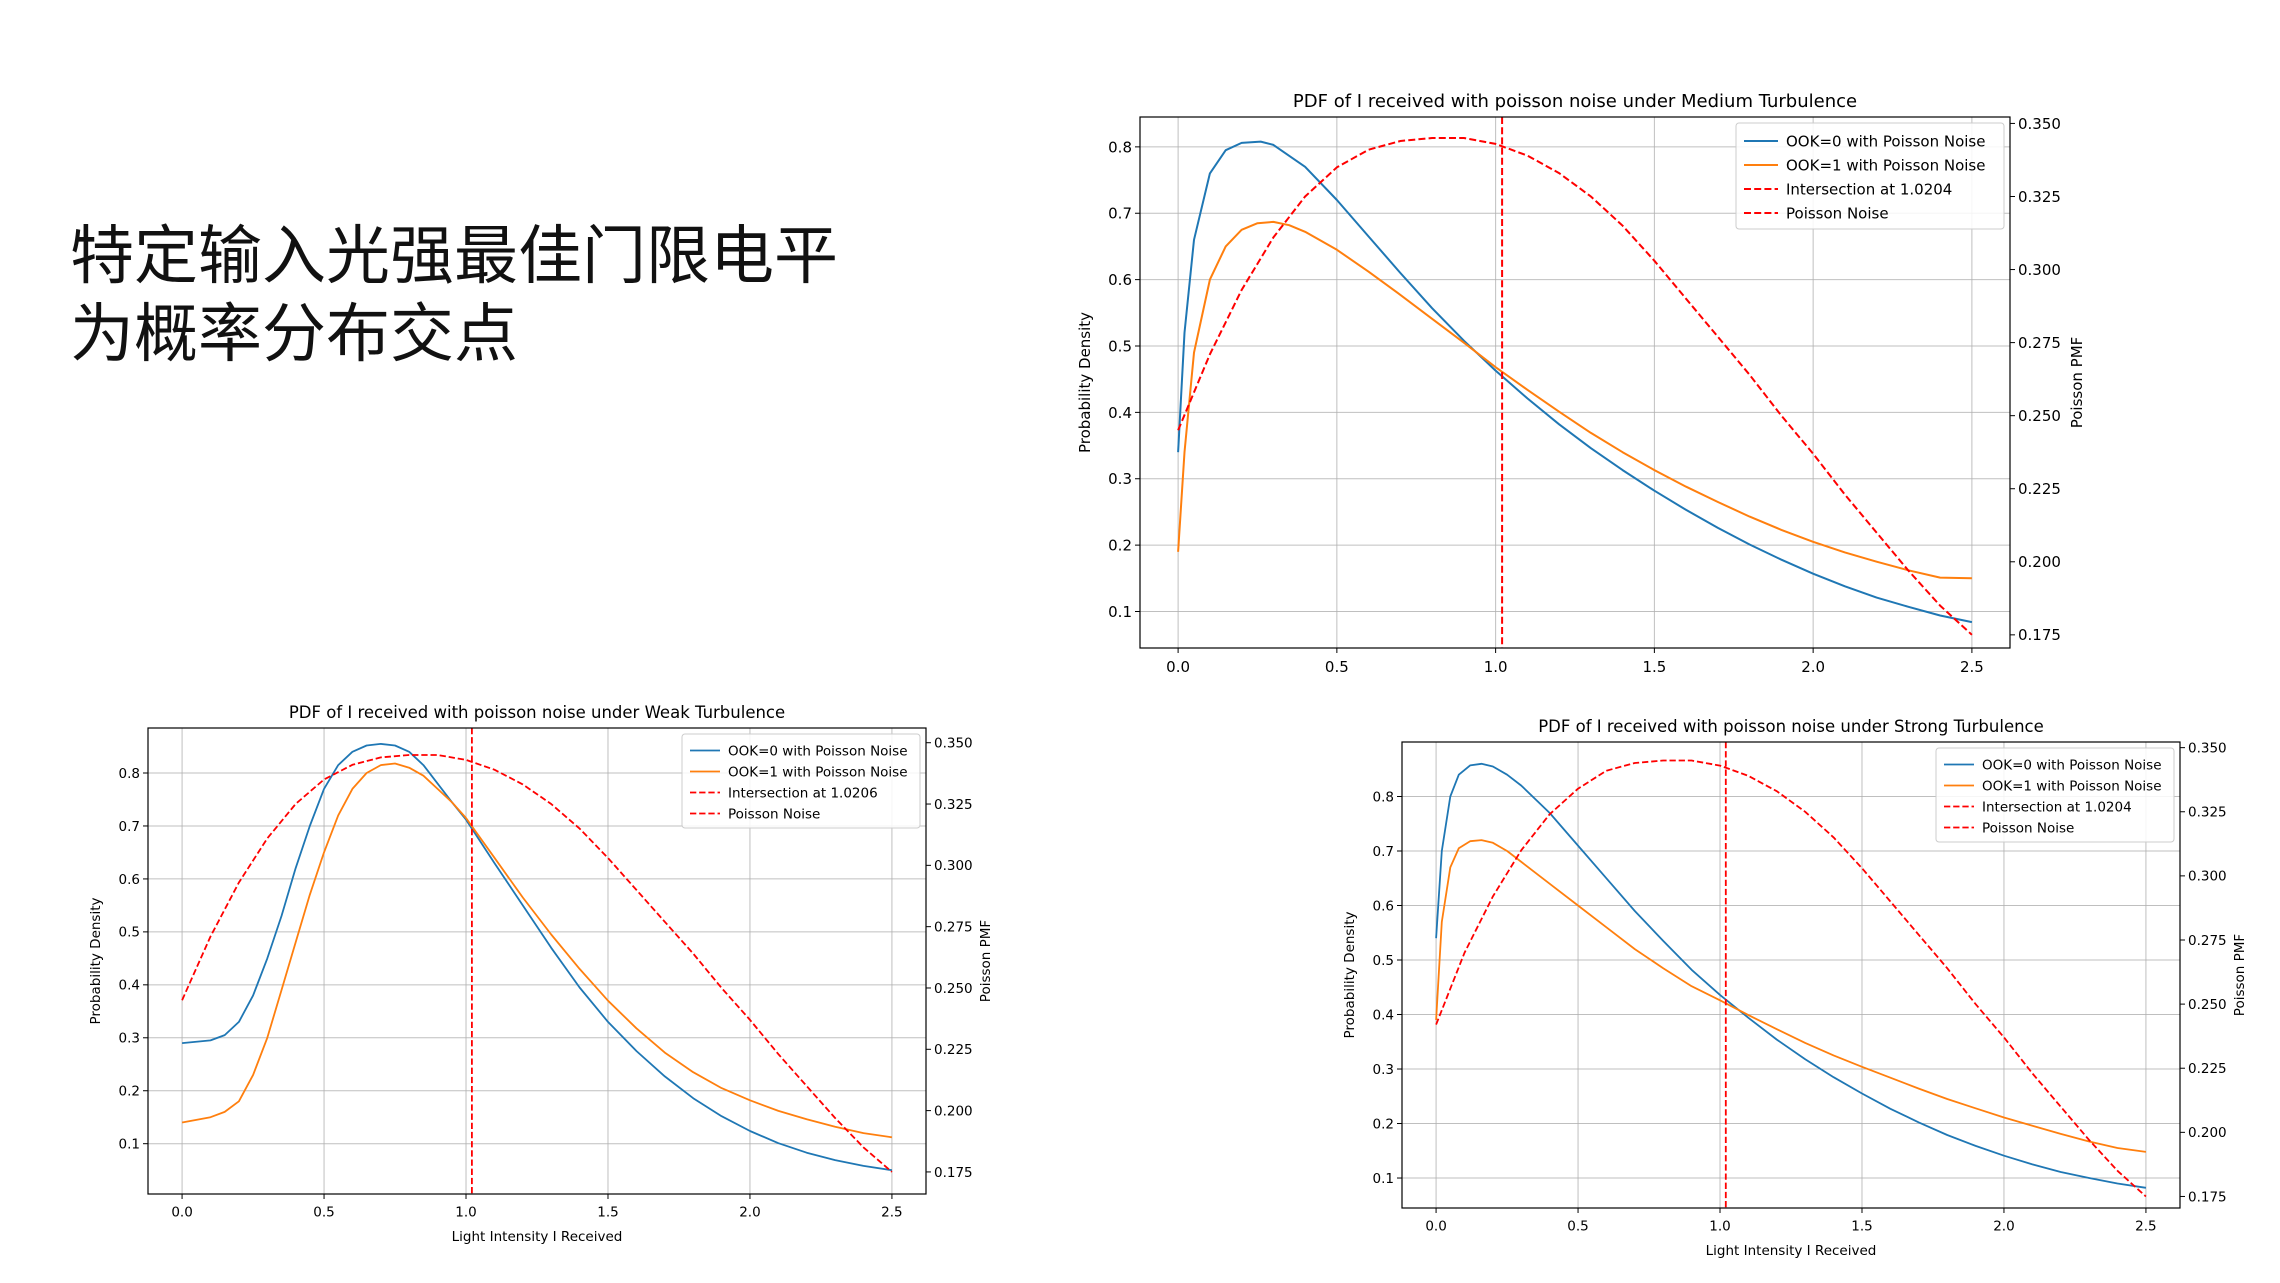  What do you see at coordinates (1869, 189) in the screenshot?
I see `legend-label: Intersection at 1.0204` at bounding box center [1869, 189].